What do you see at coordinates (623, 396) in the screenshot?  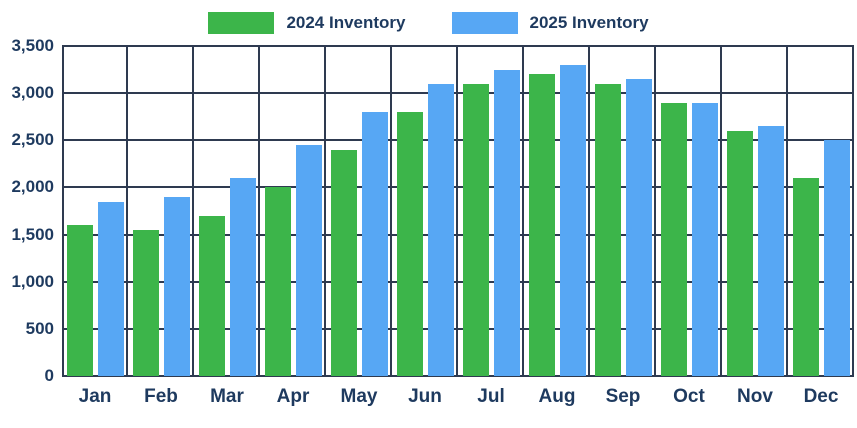 I see `x-tick-label-sep: Sep` at bounding box center [623, 396].